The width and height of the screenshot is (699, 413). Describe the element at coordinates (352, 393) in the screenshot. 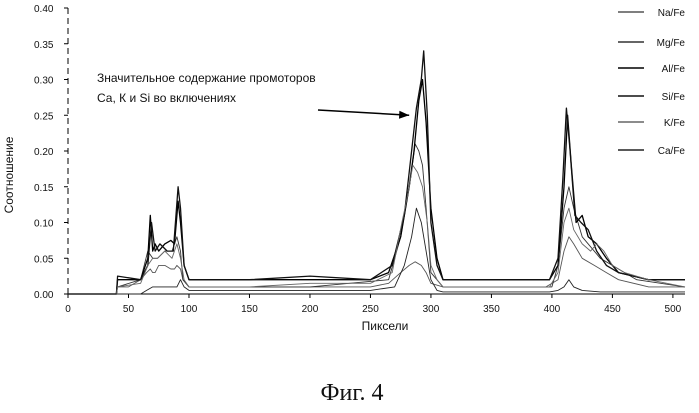

I see `figure-caption: Фиг. 4` at that location.